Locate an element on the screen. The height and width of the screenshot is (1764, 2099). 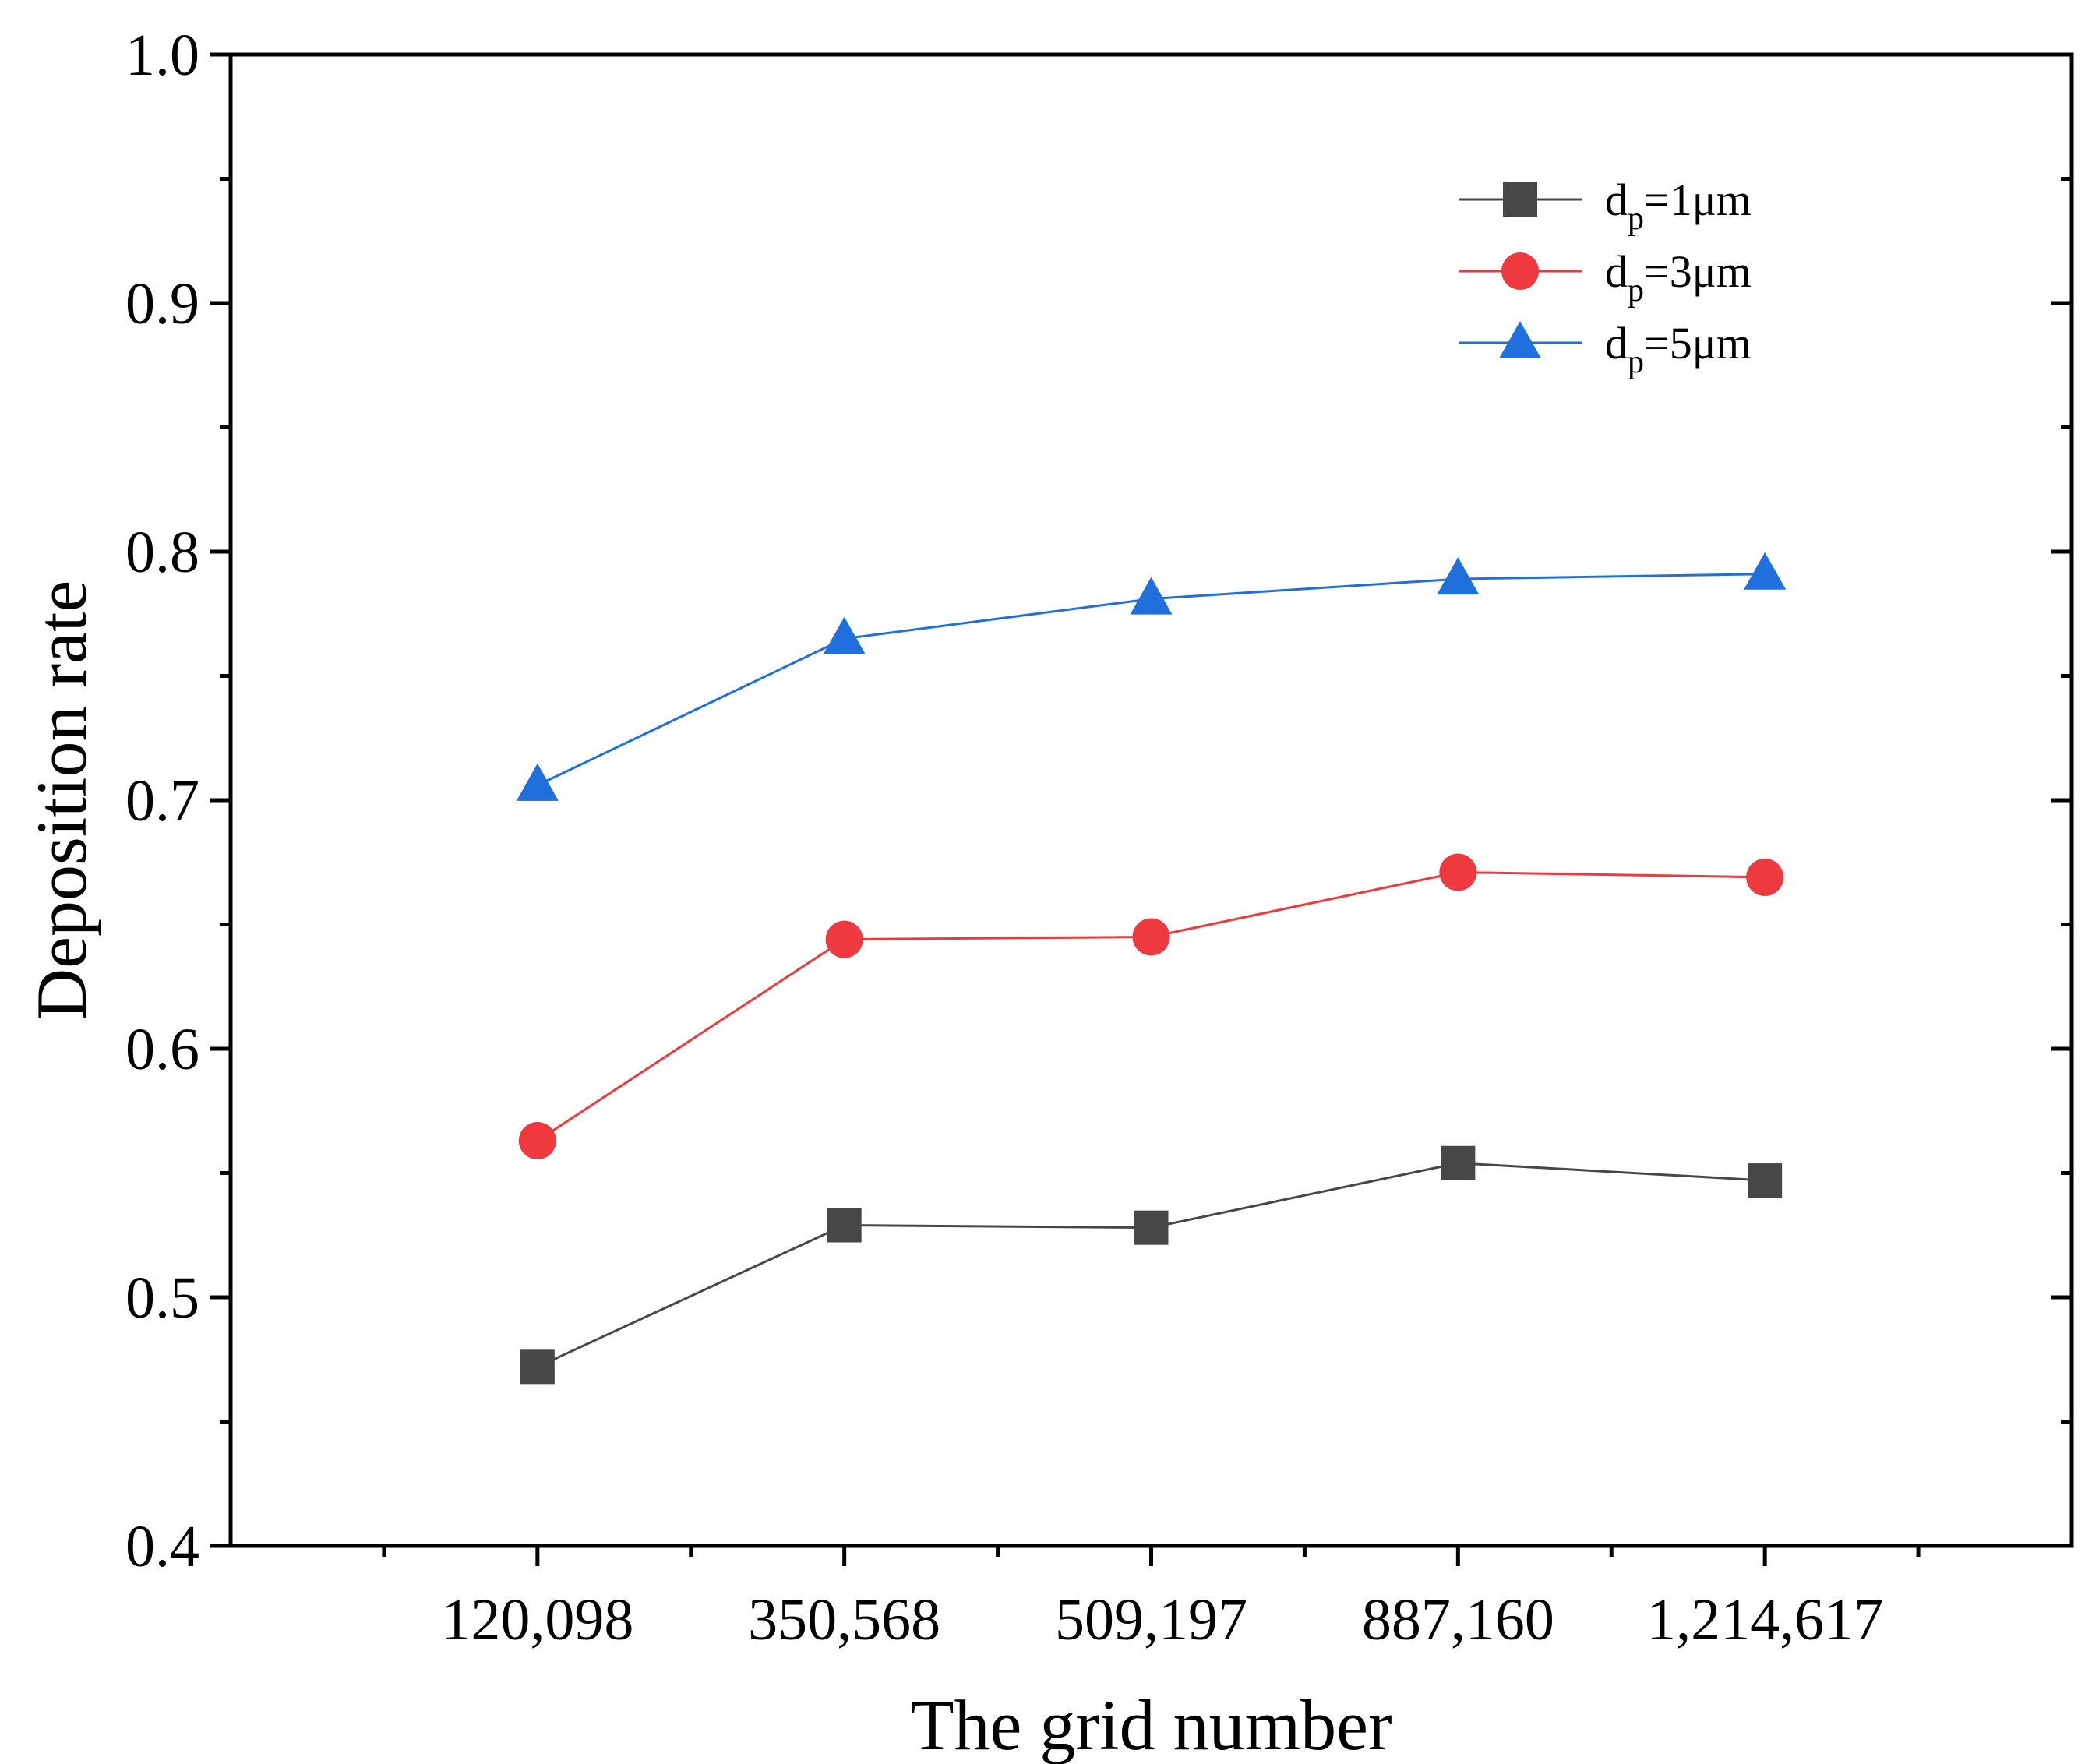
y-tick-label: 0.8 is located at coordinates (162, 552).